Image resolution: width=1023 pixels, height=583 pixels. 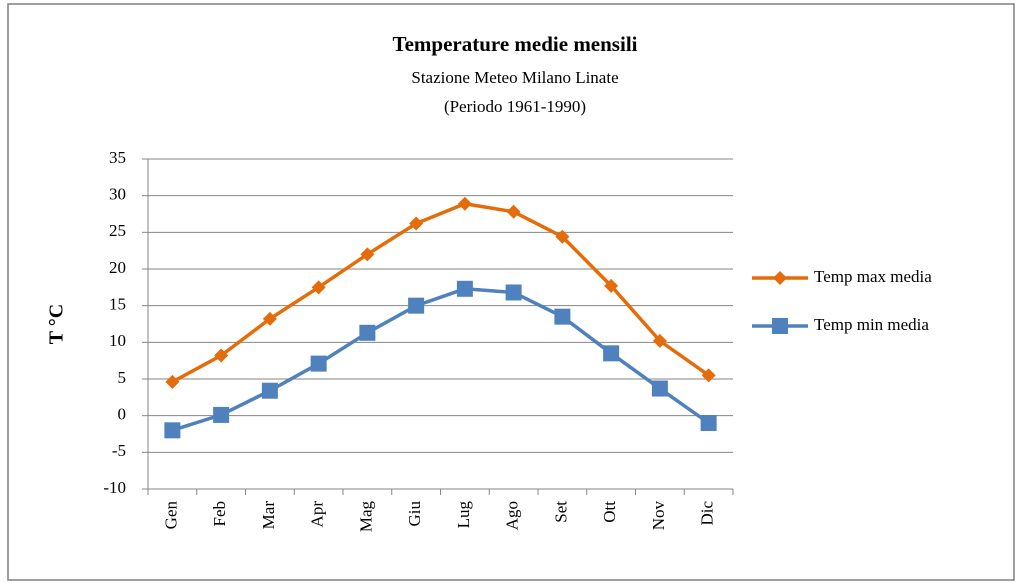 I want to click on y-tick-label: -10, so click(x=114, y=487).